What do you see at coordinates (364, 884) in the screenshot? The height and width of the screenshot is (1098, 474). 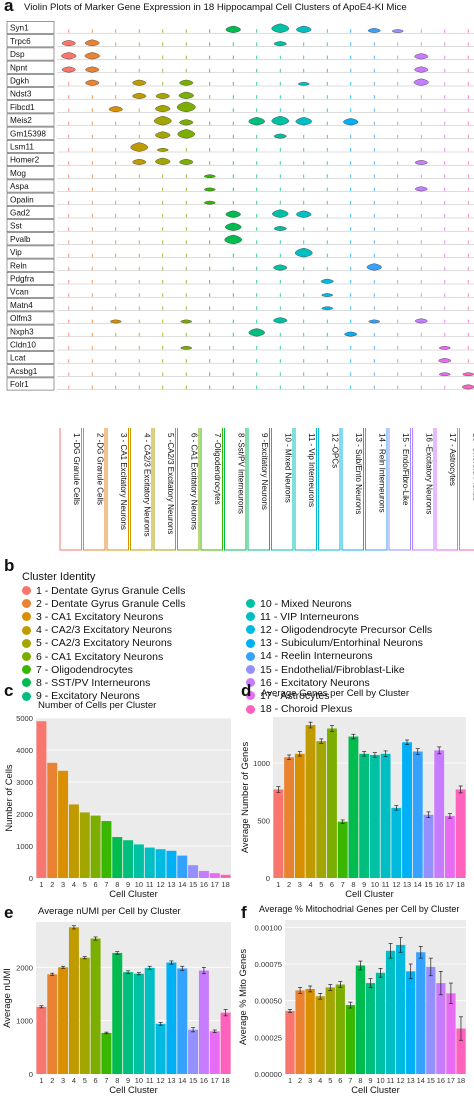 I see `x-tick-label: 9` at bounding box center [364, 884].